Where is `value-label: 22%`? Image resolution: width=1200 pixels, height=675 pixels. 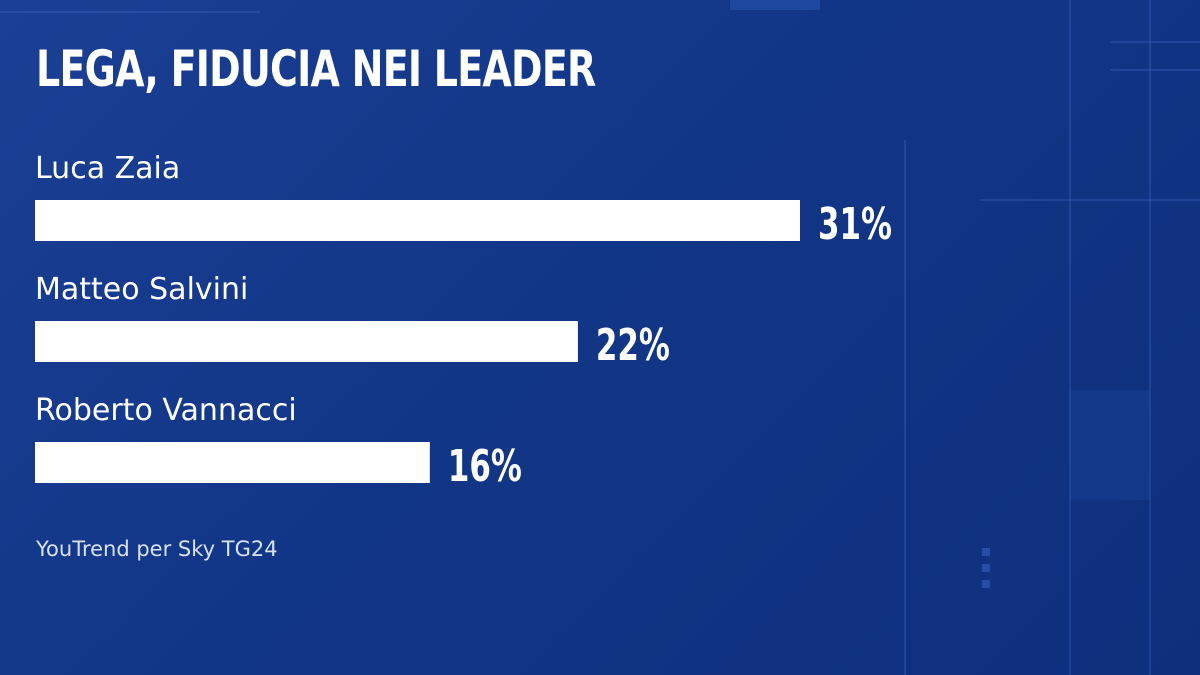
value-label: 22% is located at coordinates (633, 345).